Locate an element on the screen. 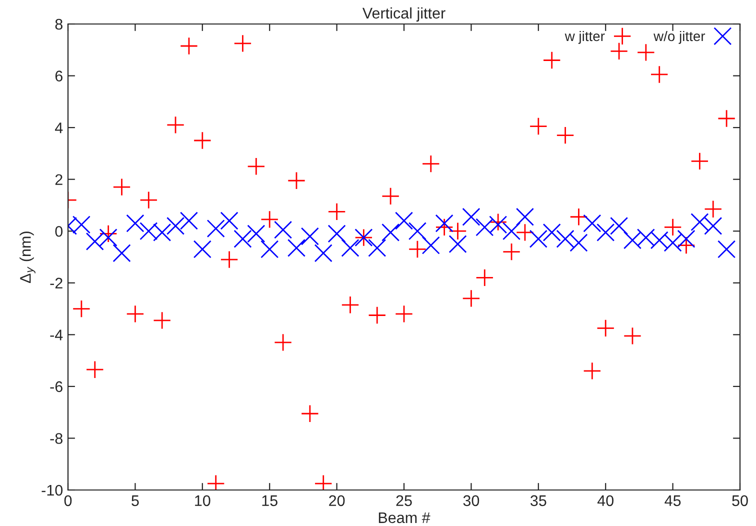 The image size is (756, 526). legend-label: w jitter is located at coordinates (584, 37).